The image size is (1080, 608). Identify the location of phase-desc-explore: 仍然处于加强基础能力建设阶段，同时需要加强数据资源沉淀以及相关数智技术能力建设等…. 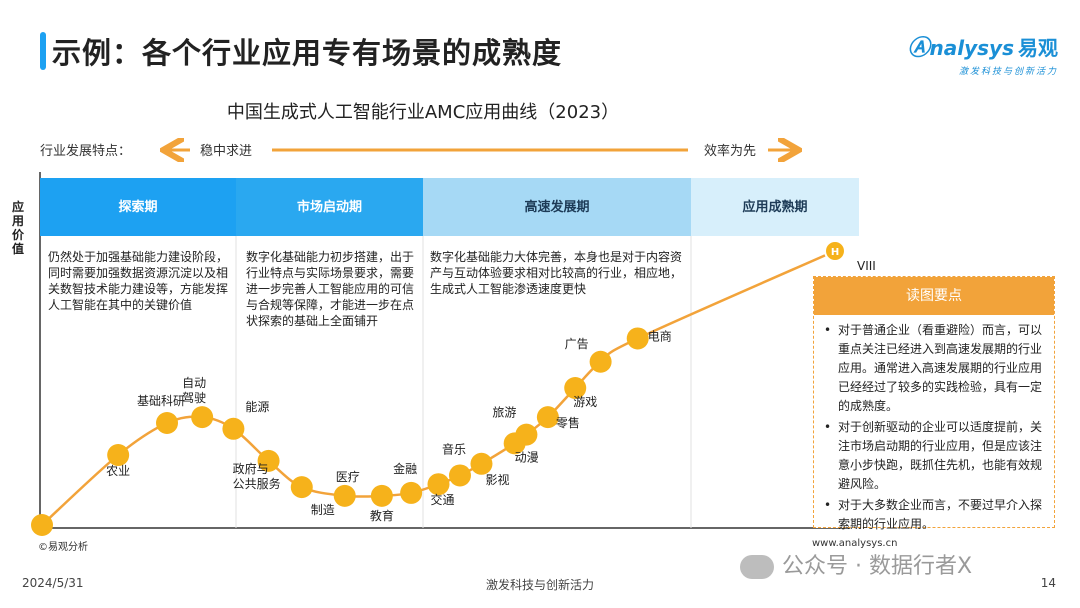
(138, 281).